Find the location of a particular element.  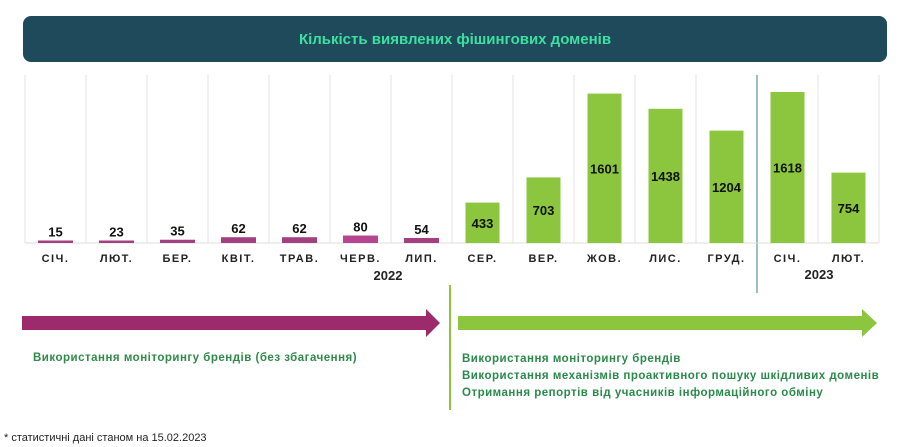

x-tick-label: ЖОВ. is located at coordinates (604, 259).